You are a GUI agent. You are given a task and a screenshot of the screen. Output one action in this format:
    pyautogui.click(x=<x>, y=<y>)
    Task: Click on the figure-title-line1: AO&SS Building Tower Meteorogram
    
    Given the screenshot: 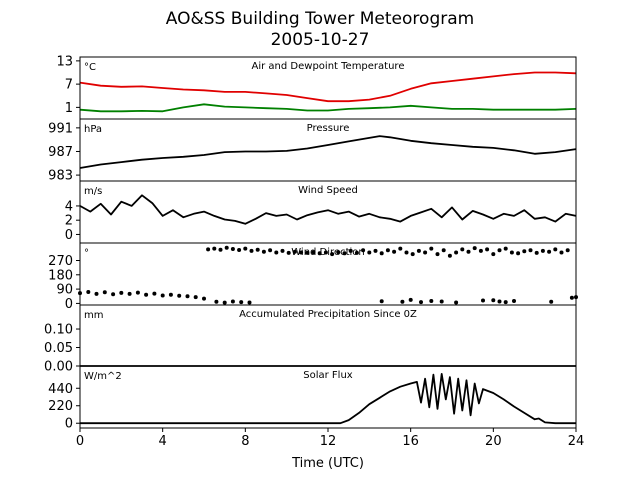 What is the action you would take?
    pyautogui.click(x=320, y=19)
    